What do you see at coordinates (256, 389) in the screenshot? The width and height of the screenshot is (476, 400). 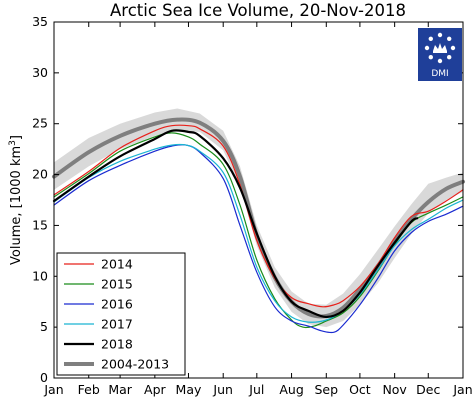 I see `x-tick-label: Jul` at bounding box center [256, 389].